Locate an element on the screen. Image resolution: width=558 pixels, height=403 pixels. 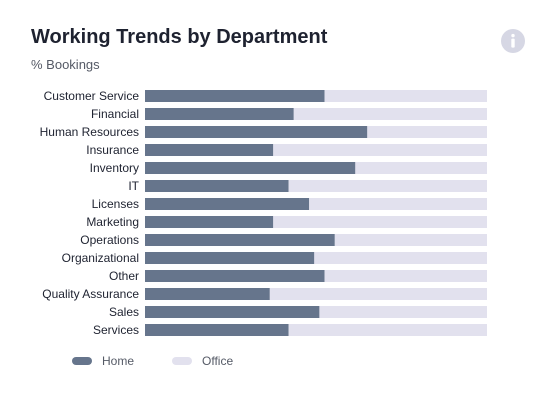
bar-office-other is located at coordinates (405, 276).